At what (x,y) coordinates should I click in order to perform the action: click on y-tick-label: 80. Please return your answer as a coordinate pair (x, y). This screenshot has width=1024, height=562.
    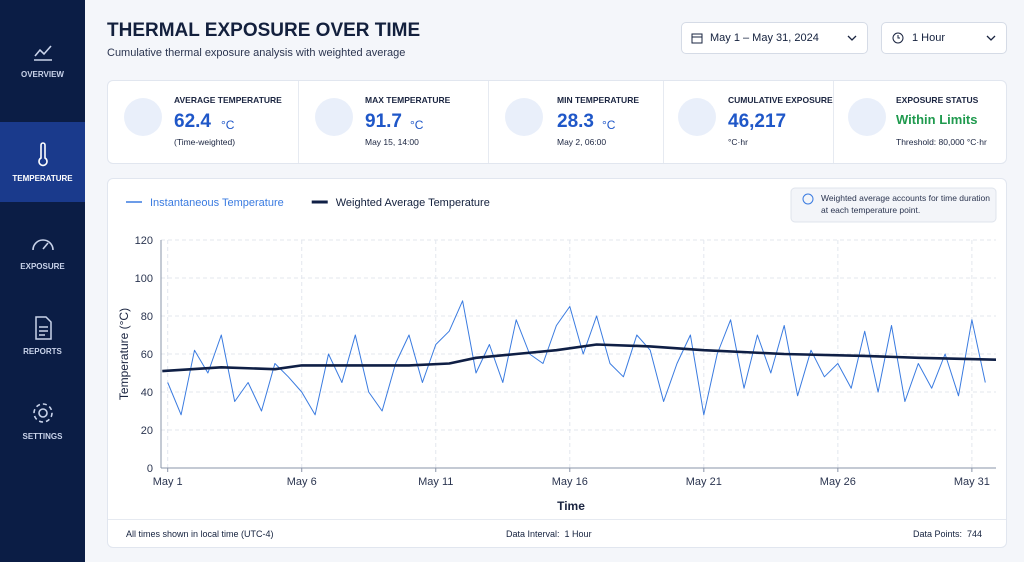
    Looking at the image, I should click on (147, 317).